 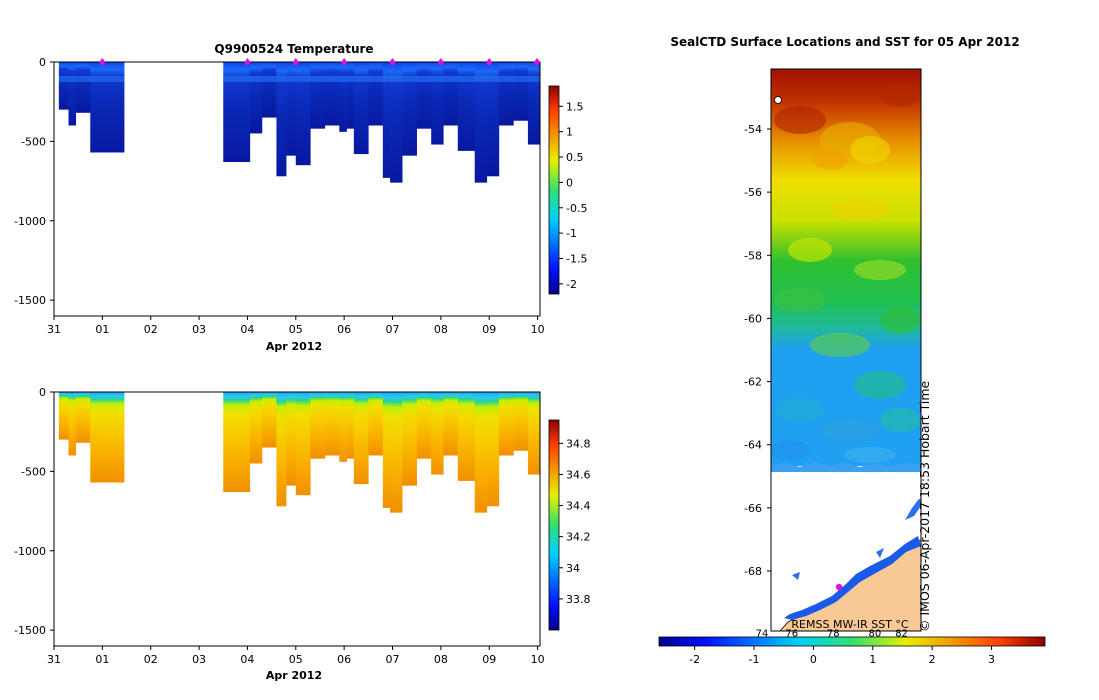 I want to click on sst-overlay-tick-label: 76, so click(x=791, y=634).